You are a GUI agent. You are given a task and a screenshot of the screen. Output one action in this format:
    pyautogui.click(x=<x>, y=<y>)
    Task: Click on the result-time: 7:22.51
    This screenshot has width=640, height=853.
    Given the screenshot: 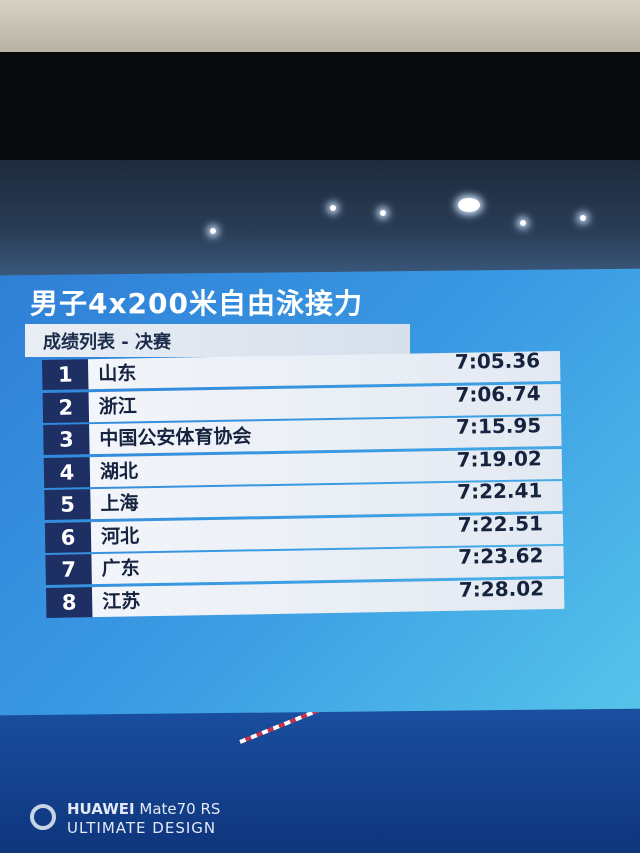 What is the action you would take?
    pyautogui.click(x=500, y=523)
    